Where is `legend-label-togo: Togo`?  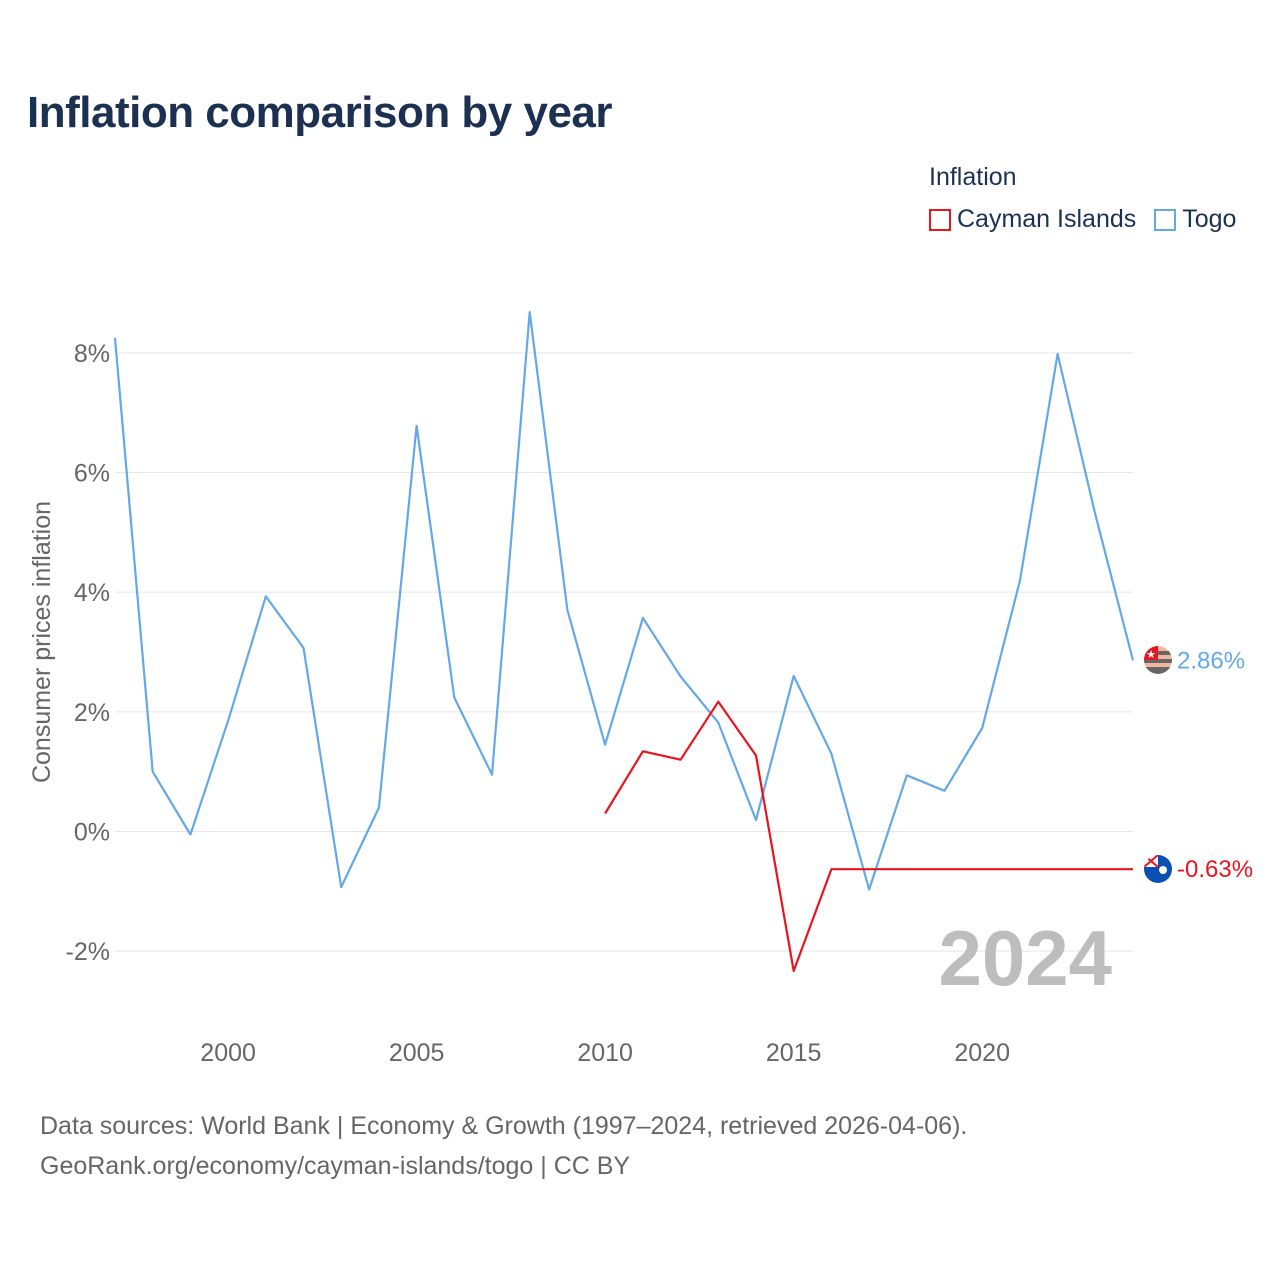 legend-label-togo: Togo is located at coordinates (1209, 219).